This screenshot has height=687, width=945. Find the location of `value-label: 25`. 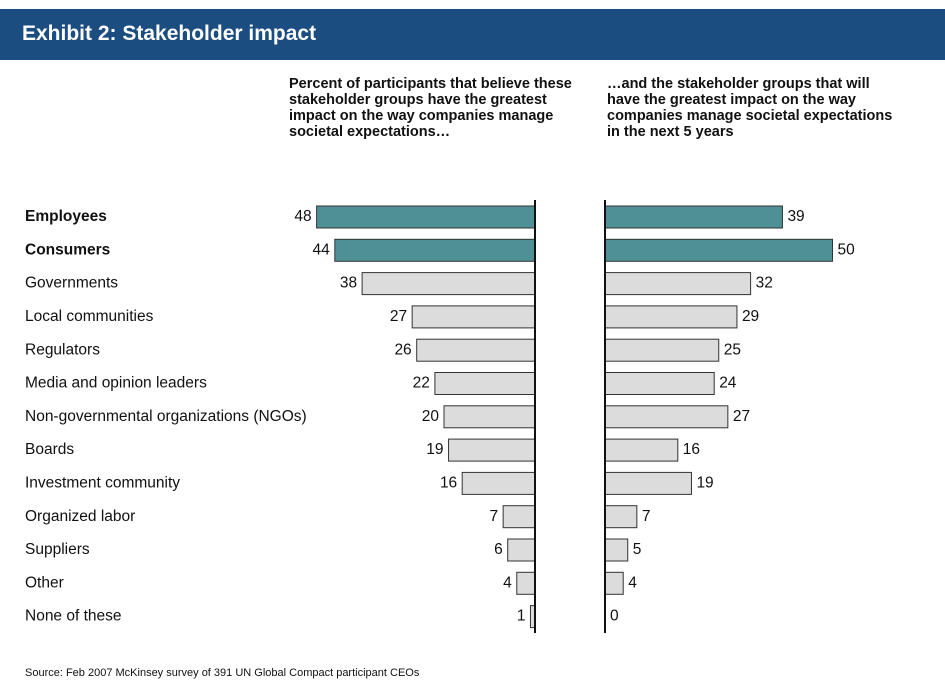

value-label: 25 is located at coordinates (732, 349).